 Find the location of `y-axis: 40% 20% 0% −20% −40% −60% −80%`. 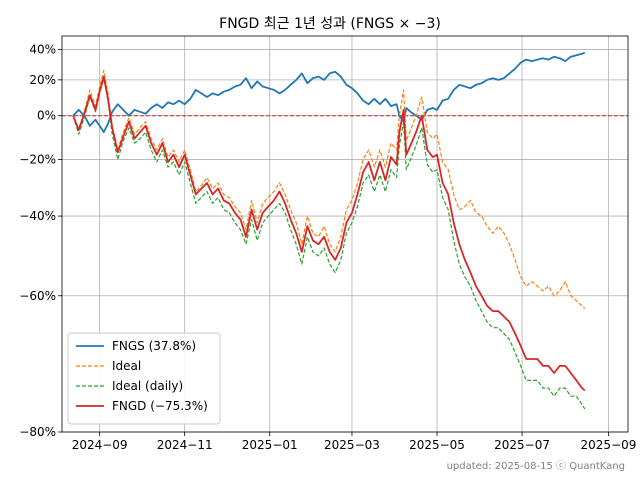

y-axis: 40% 20% 0% −20% −40% −60% −80% is located at coordinates (40, 241).